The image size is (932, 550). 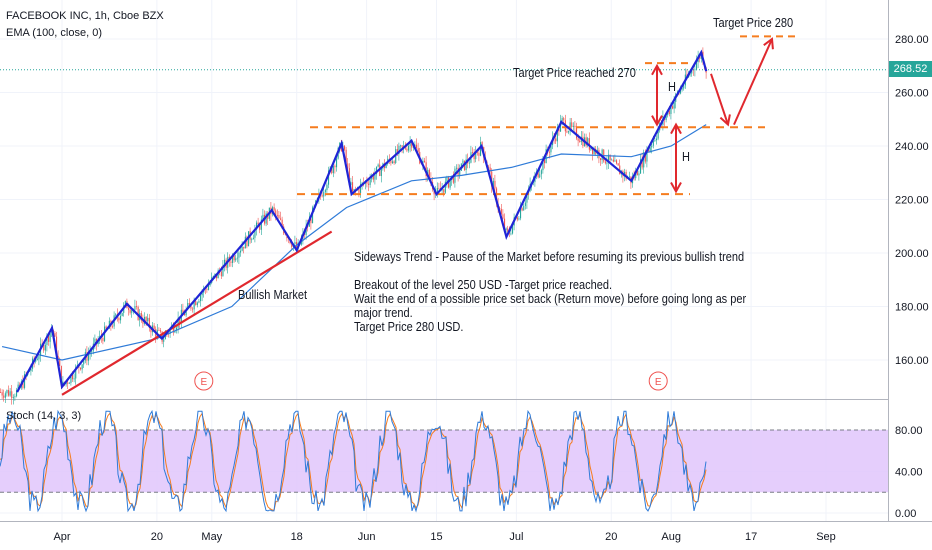 I want to click on price-tick-label: 180.00, so click(x=912, y=308).